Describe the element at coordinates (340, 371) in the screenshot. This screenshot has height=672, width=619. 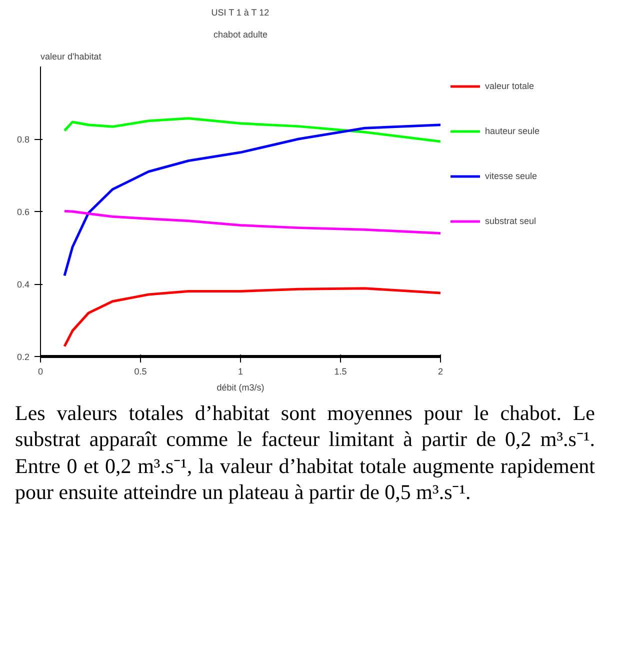
I see `x-tick-label: 1.5` at that location.